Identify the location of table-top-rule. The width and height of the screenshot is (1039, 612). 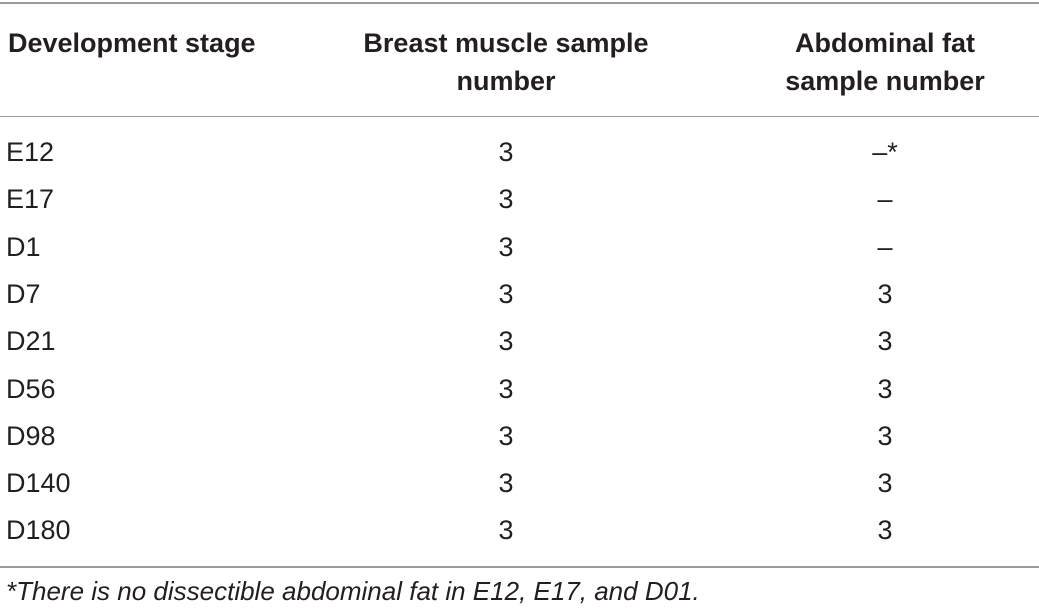
(519, 3).